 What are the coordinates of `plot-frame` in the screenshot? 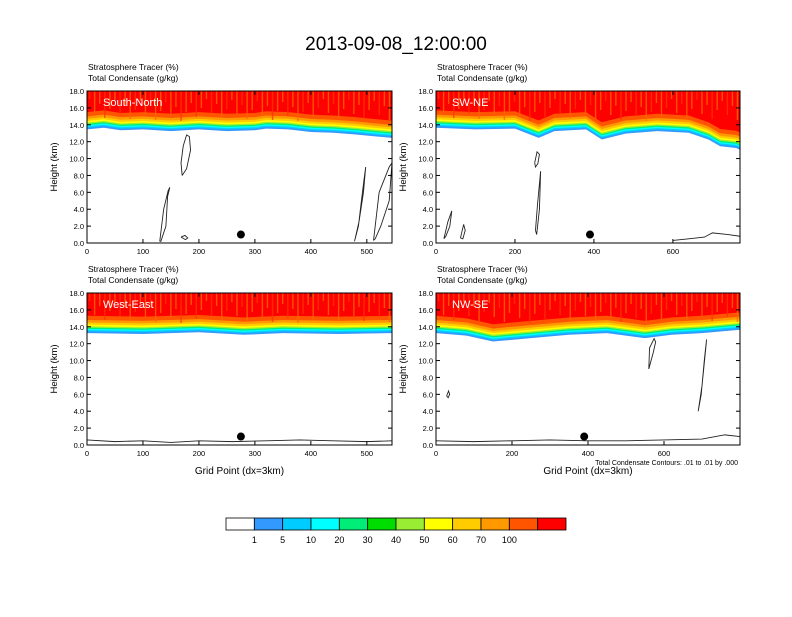 It's located at (588, 167).